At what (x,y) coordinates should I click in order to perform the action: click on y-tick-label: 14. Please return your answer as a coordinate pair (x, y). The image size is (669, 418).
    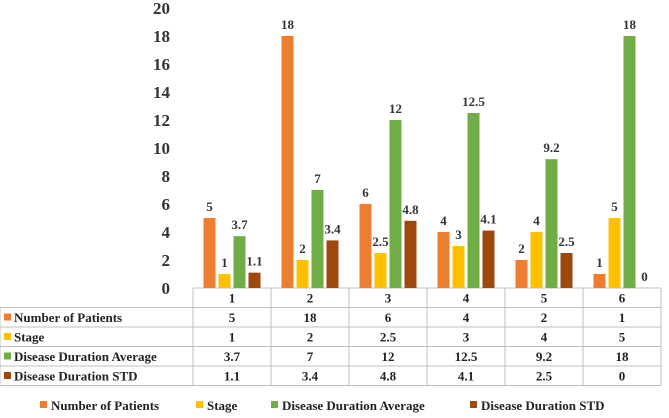
    Looking at the image, I should click on (162, 92).